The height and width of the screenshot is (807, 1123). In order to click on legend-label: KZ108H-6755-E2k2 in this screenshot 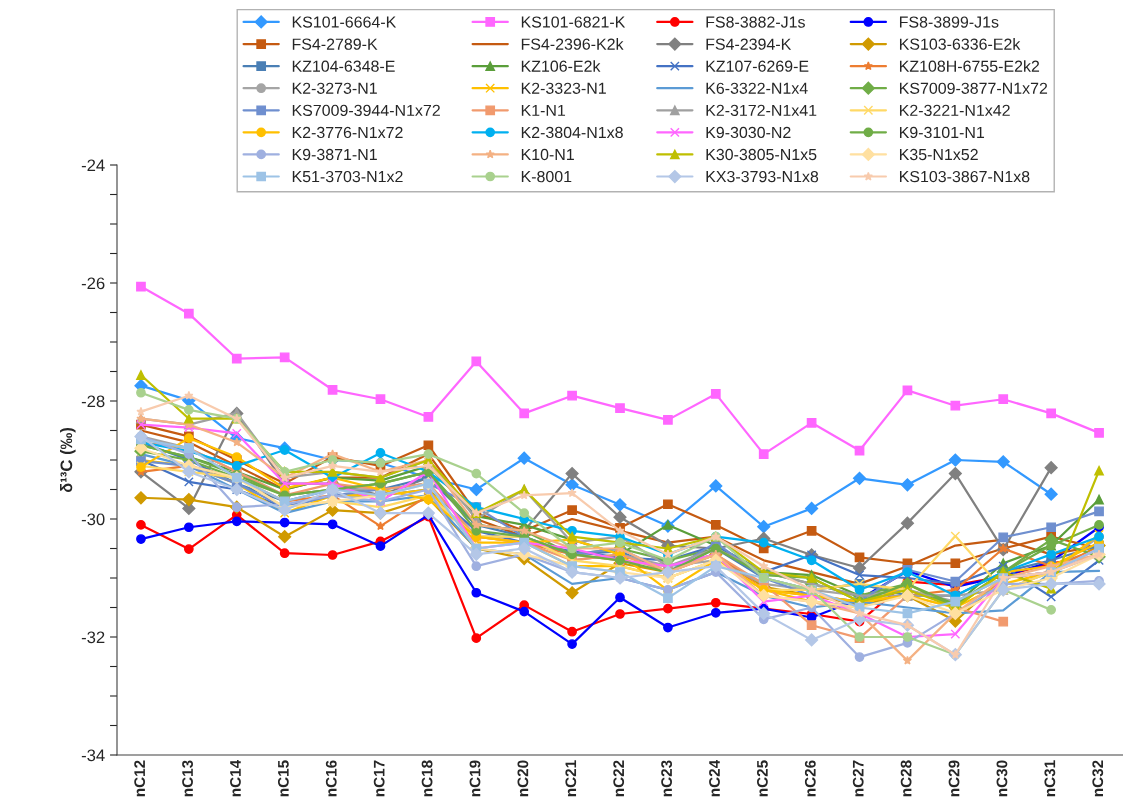, I will do `click(969, 66)`.